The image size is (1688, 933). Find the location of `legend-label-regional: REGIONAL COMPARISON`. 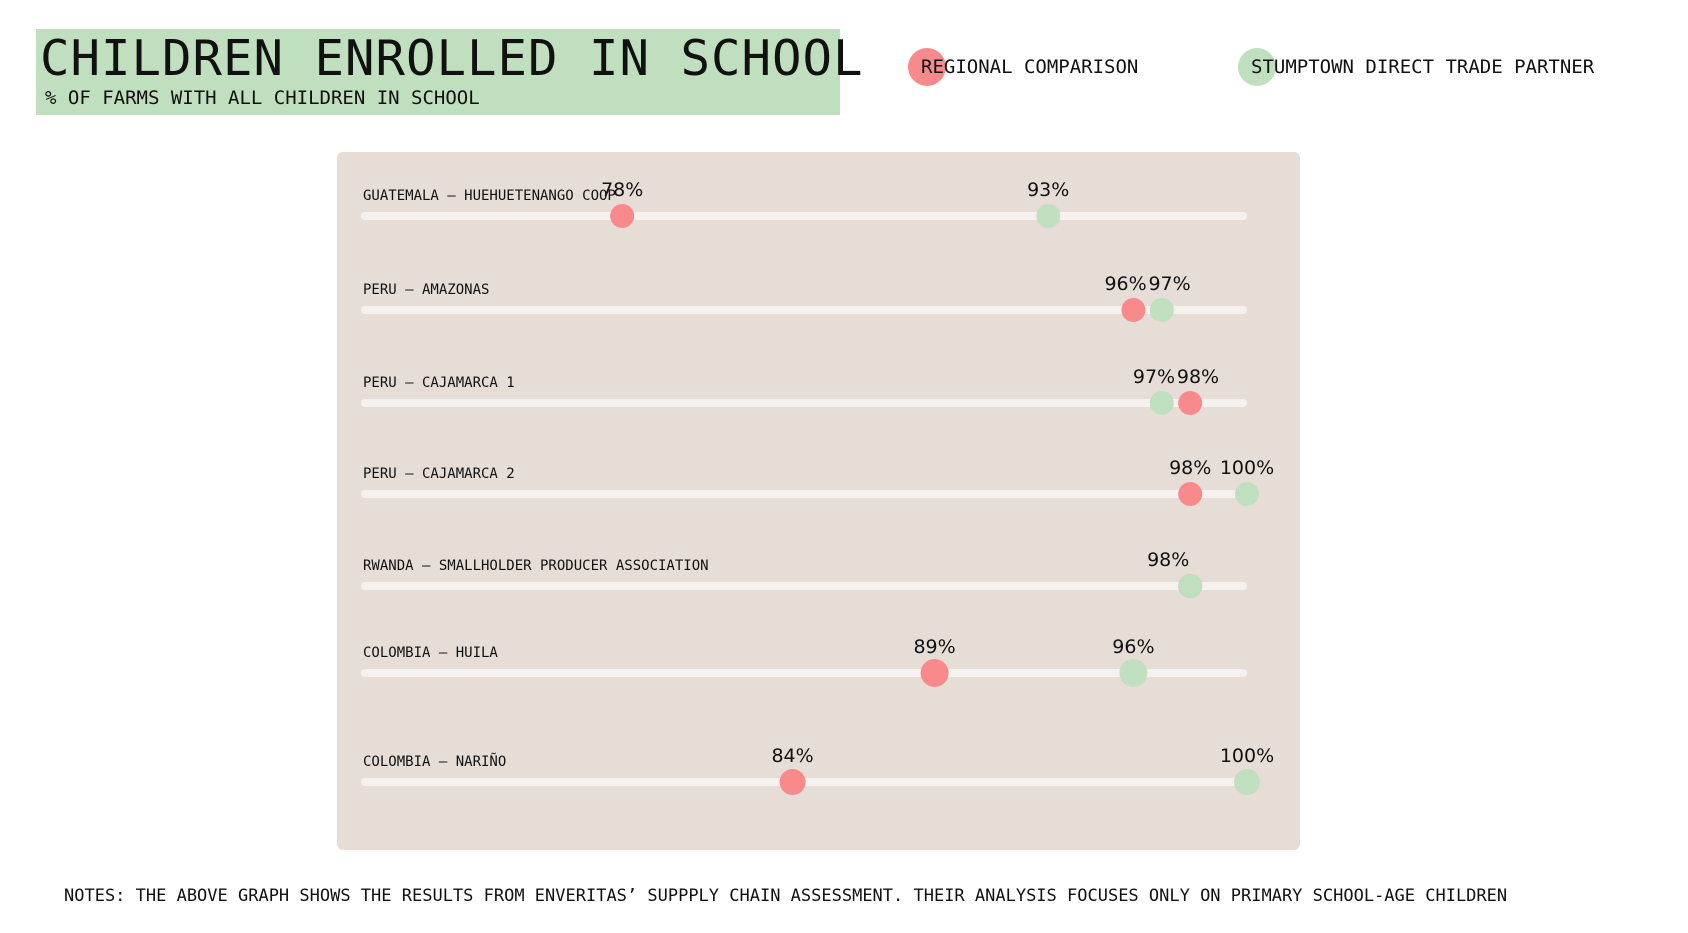

legend-label-regional: REGIONAL COMPARISON is located at coordinates (1030, 67).